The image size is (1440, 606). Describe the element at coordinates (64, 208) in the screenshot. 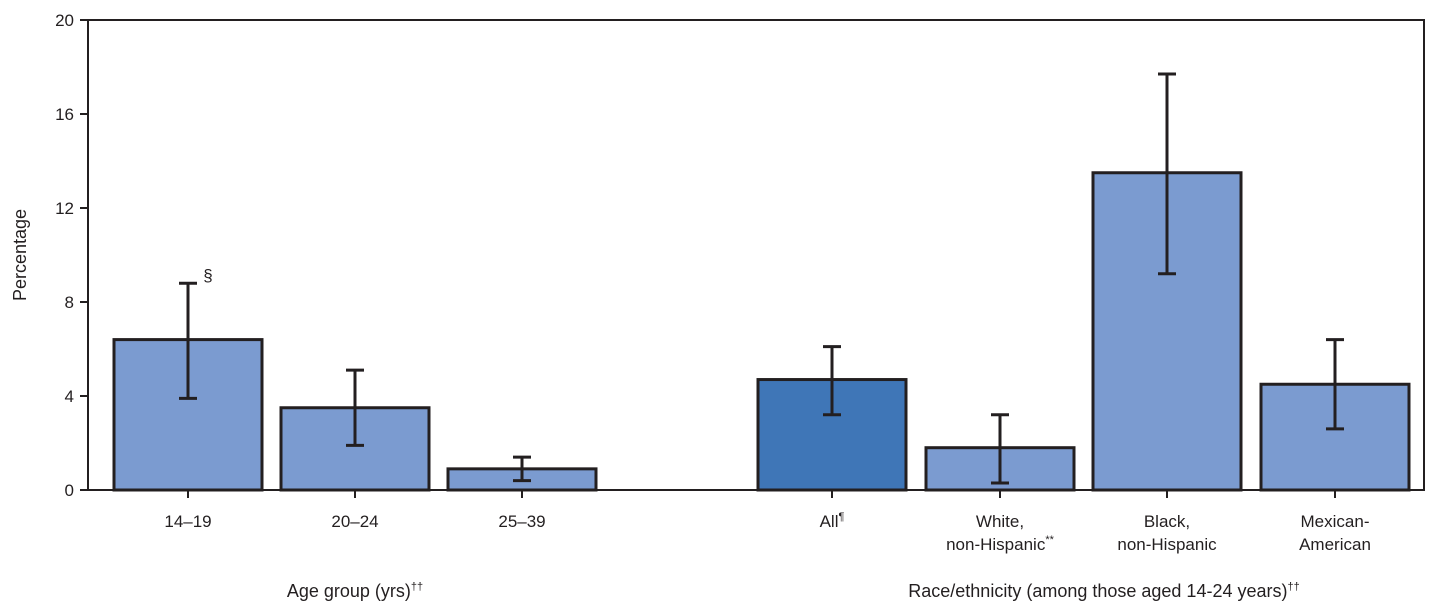

I see `y-tick-label: 12` at that location.